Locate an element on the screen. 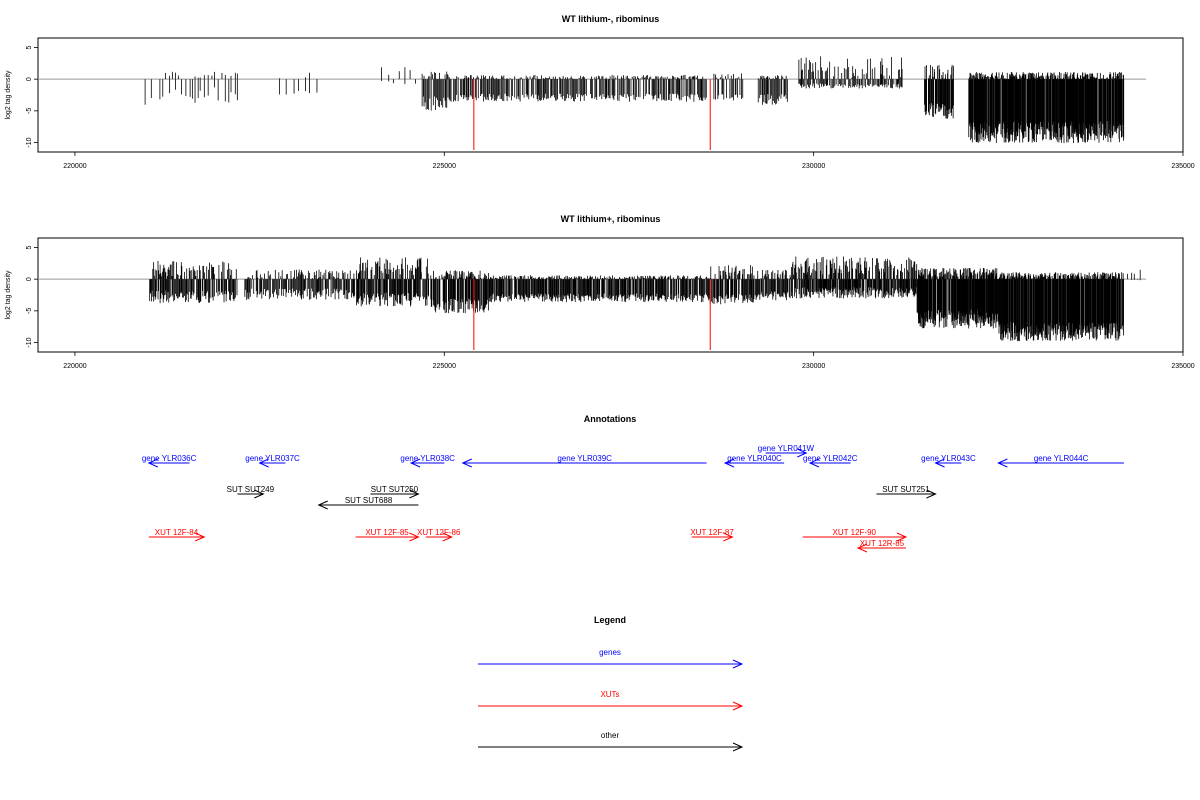  xut-arrow-label: XUT 12F-86 is located at coordinates (439, 532).